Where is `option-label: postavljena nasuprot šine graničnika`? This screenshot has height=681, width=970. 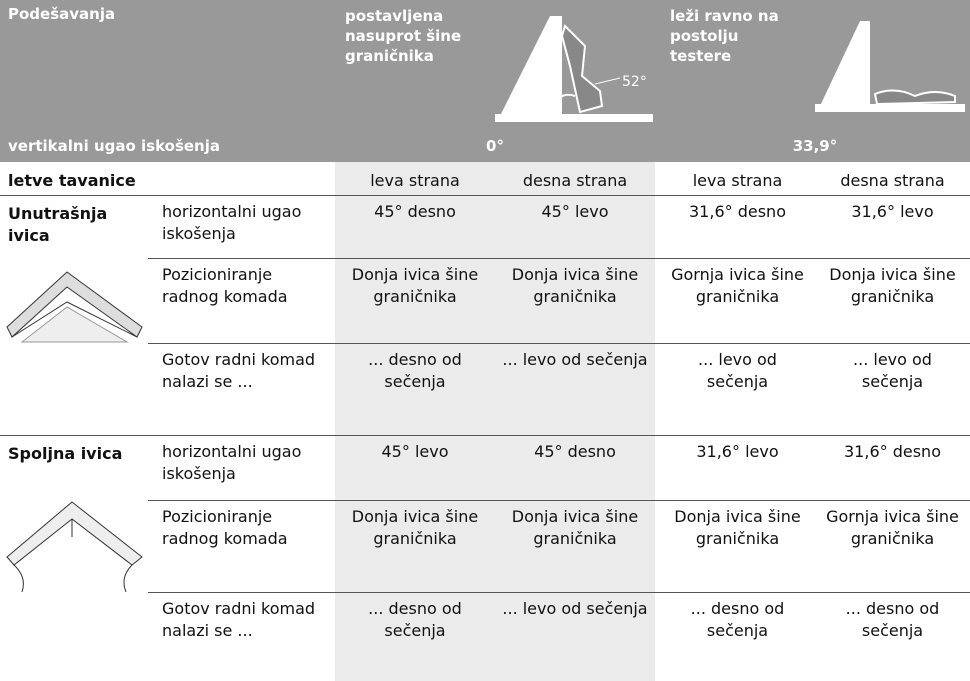
option-label: postavljena nasuprot šine graničnika is located at coordinates (403, 36).